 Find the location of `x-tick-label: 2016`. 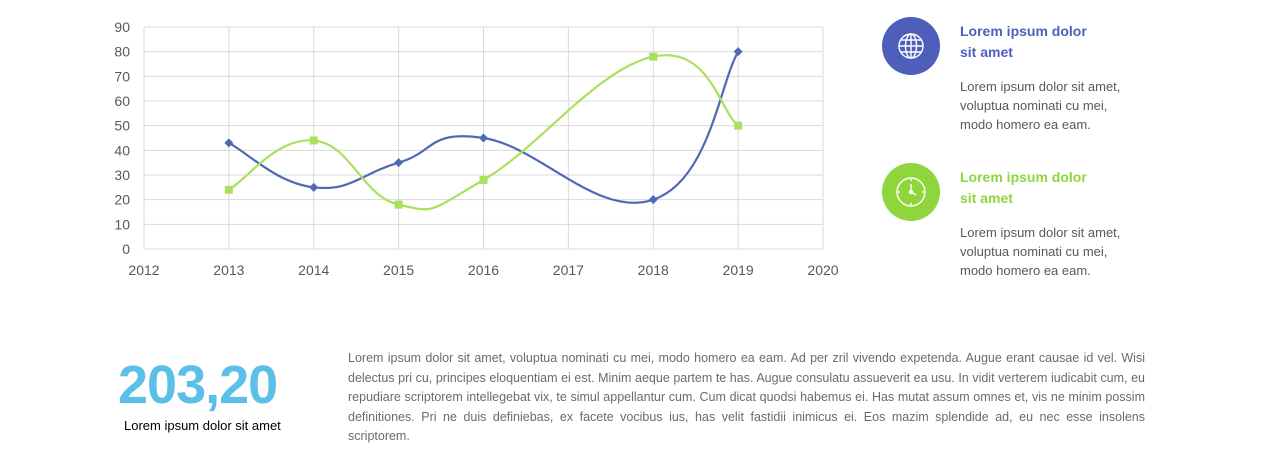

x-tick-label: 2016 is located at coordinates (483, 270).